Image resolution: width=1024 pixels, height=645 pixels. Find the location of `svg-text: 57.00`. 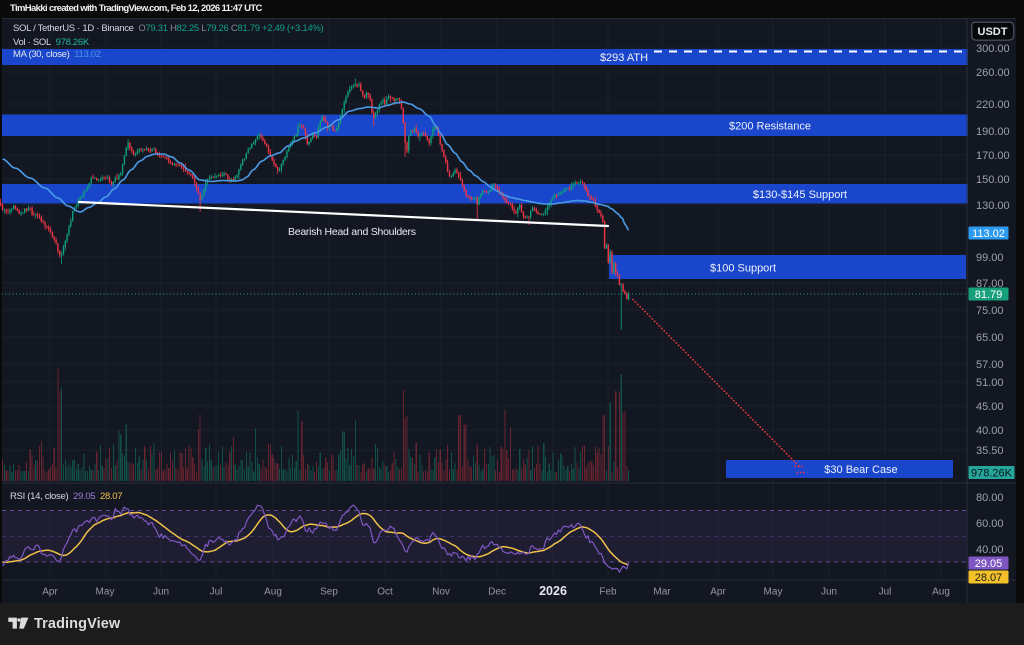

svg-text: 57.00 is located at coordinates (990, 365).